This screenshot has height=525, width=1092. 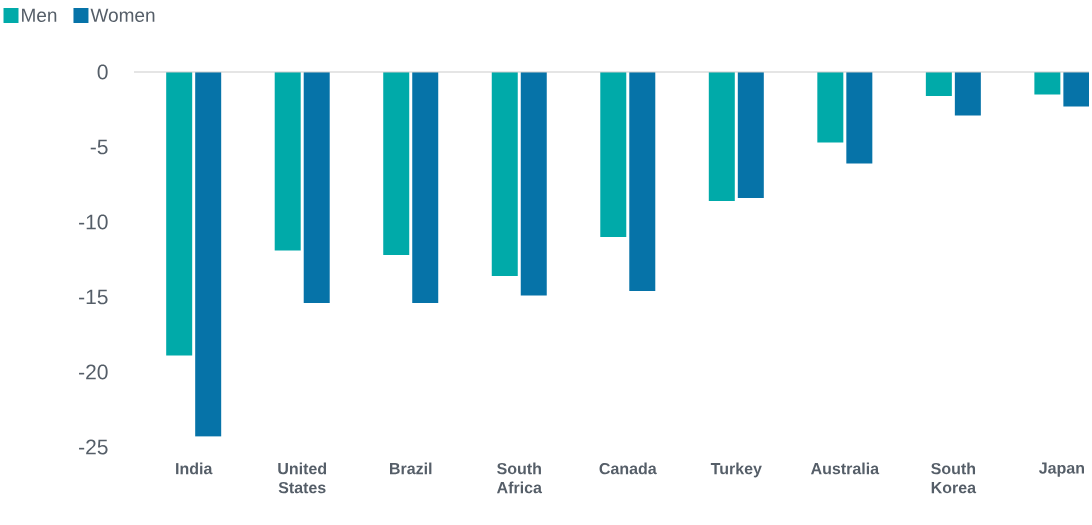 What do you see at coordinates (954, 478) in the screenshot?
I see `x-tick-label: South Korea` at bounding box center [954, 478].